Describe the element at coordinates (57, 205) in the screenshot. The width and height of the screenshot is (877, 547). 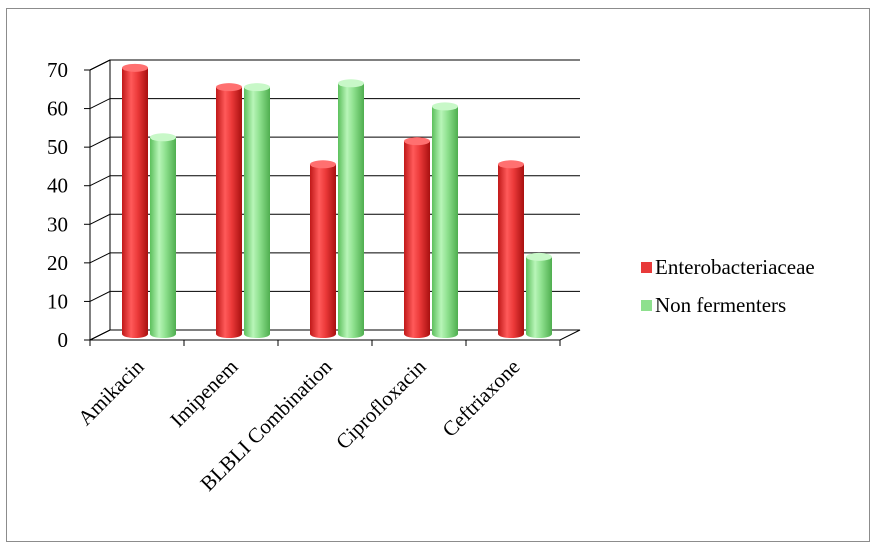
I see `y-axis-tick-labels: 0 10 20 30 40 50 60 70` at that location.